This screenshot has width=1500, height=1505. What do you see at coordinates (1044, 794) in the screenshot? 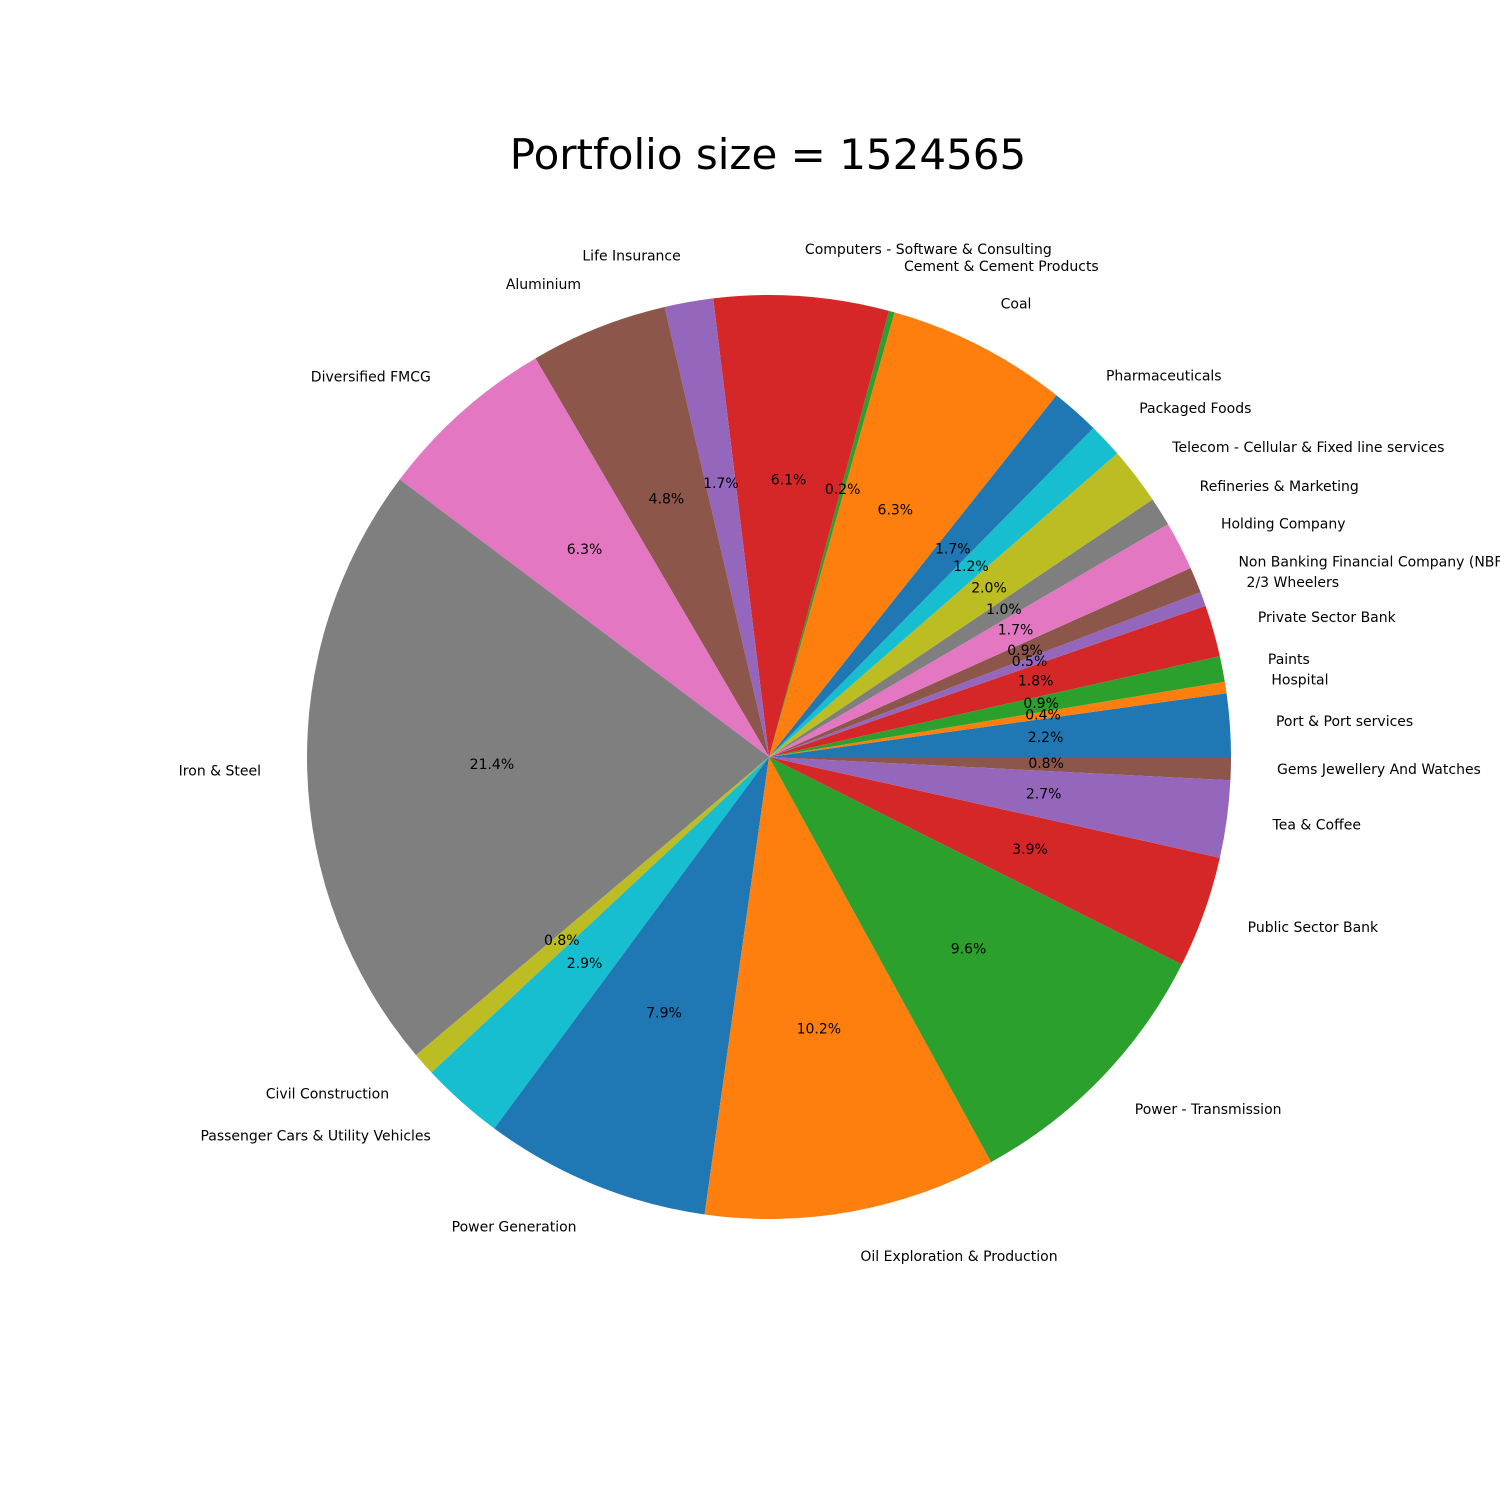
I see `slice-percent-label: 2.7%` at bounding box center [1044, 794].